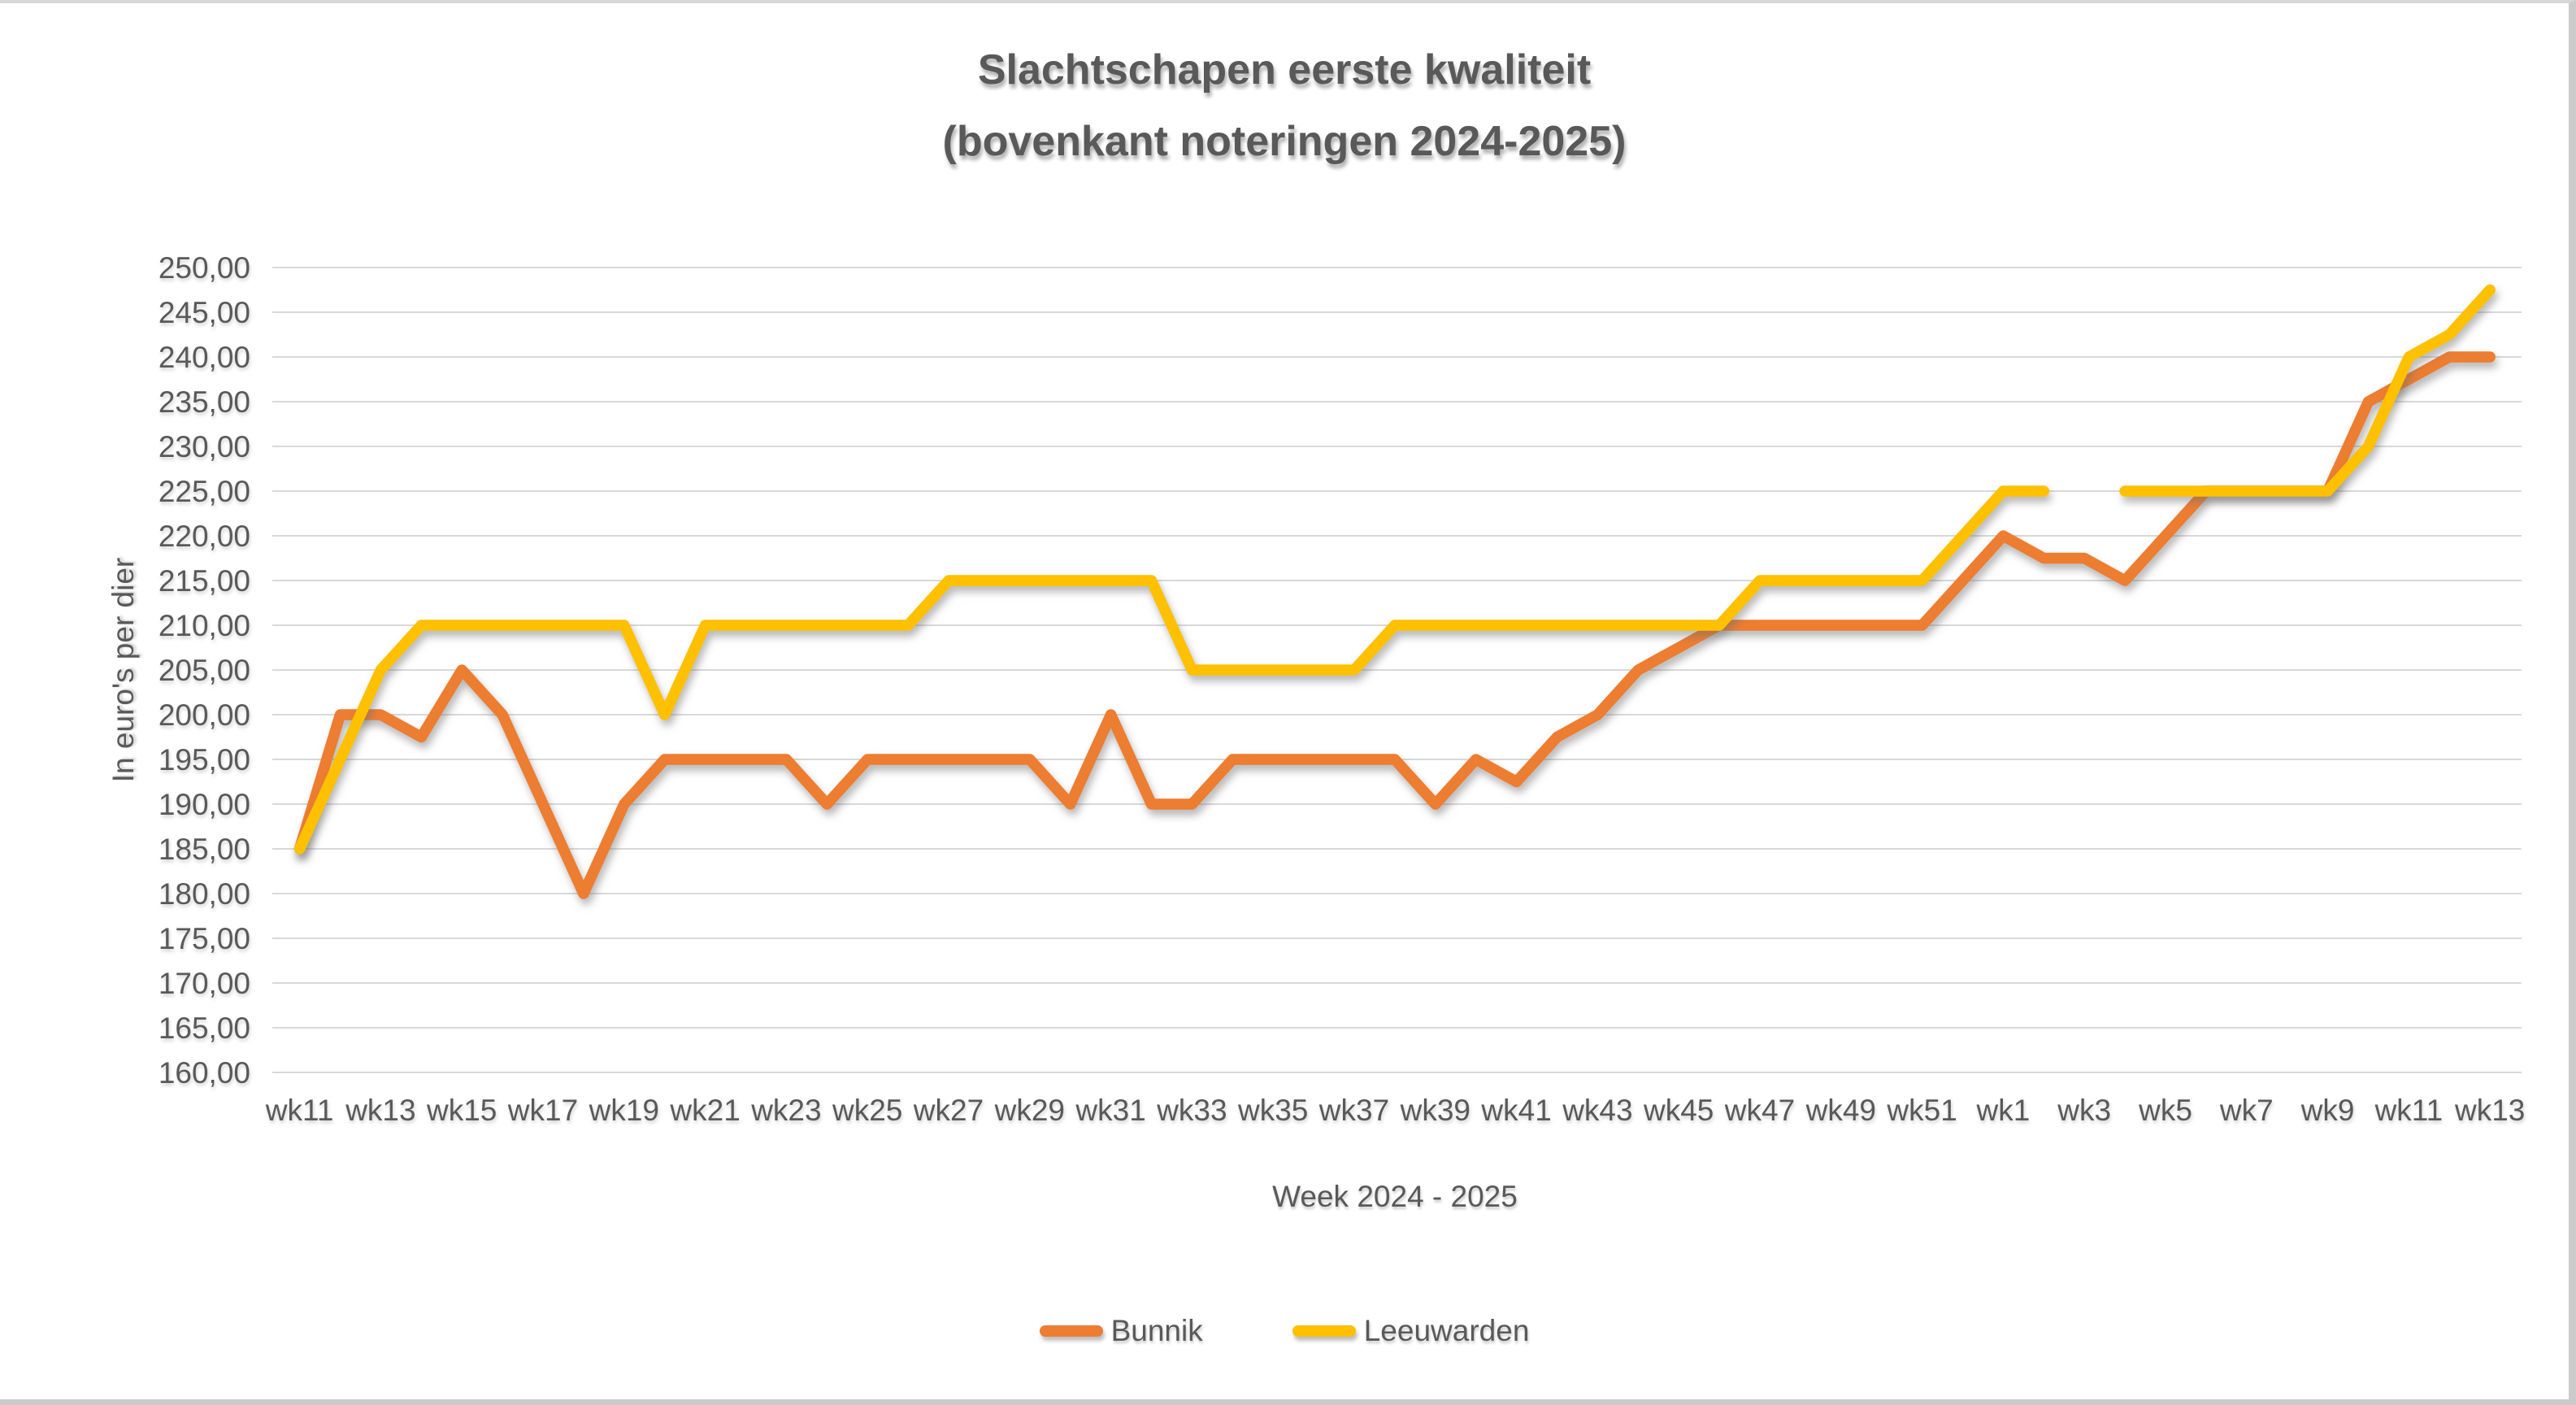  Describe the element at coordinates (1272, 1110) in the screenshot. I see `x-tick-label: wk35` at that location.